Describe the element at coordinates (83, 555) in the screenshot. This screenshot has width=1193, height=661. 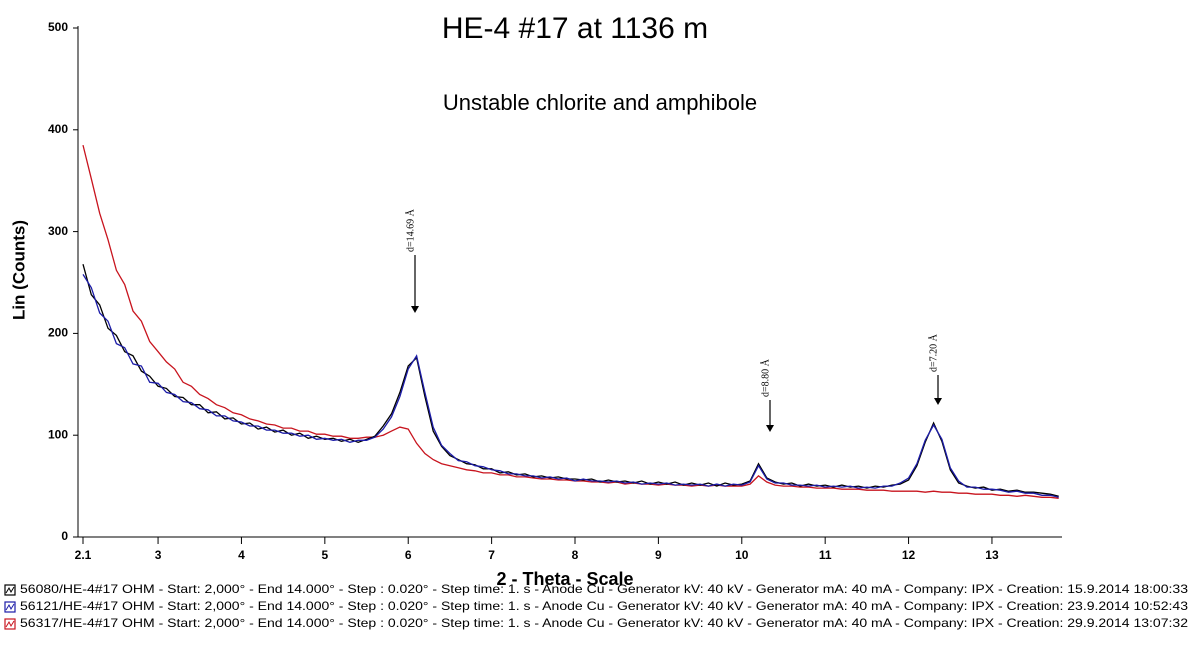
I see `x-tick-label: 2.1` at that location.